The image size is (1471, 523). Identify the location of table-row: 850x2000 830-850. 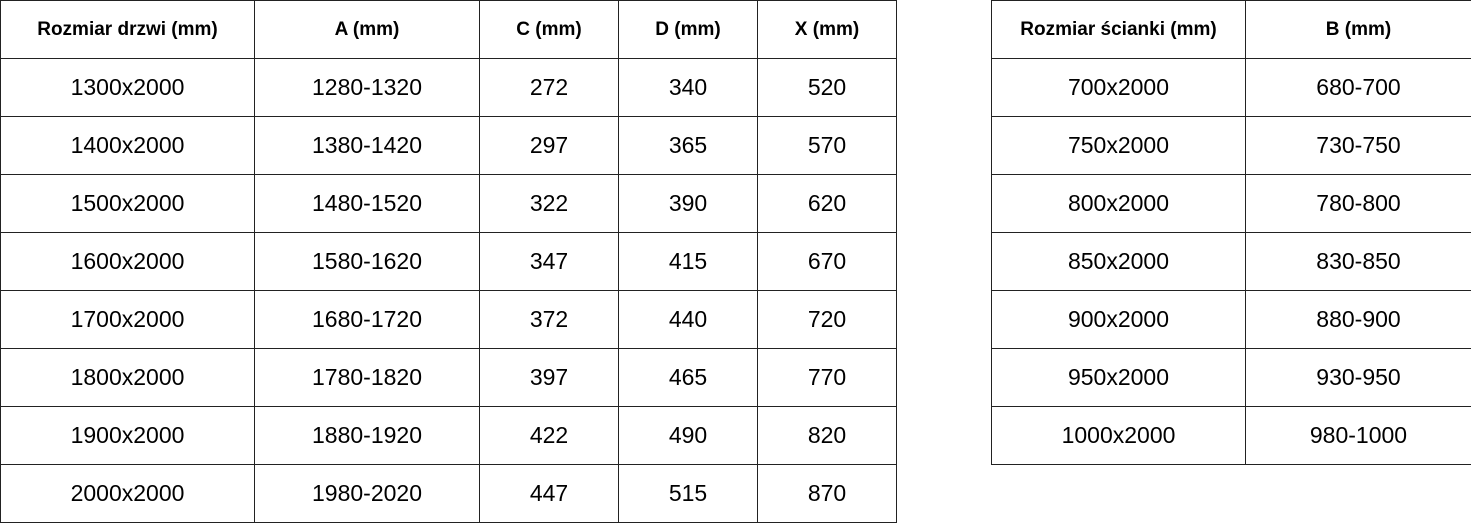
(1231, 261).